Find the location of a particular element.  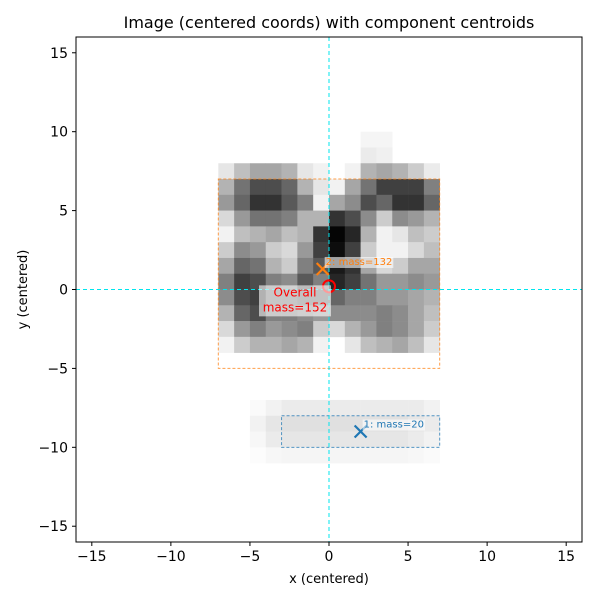

x-tick-label: −10 is located at coordinates (171, 557).